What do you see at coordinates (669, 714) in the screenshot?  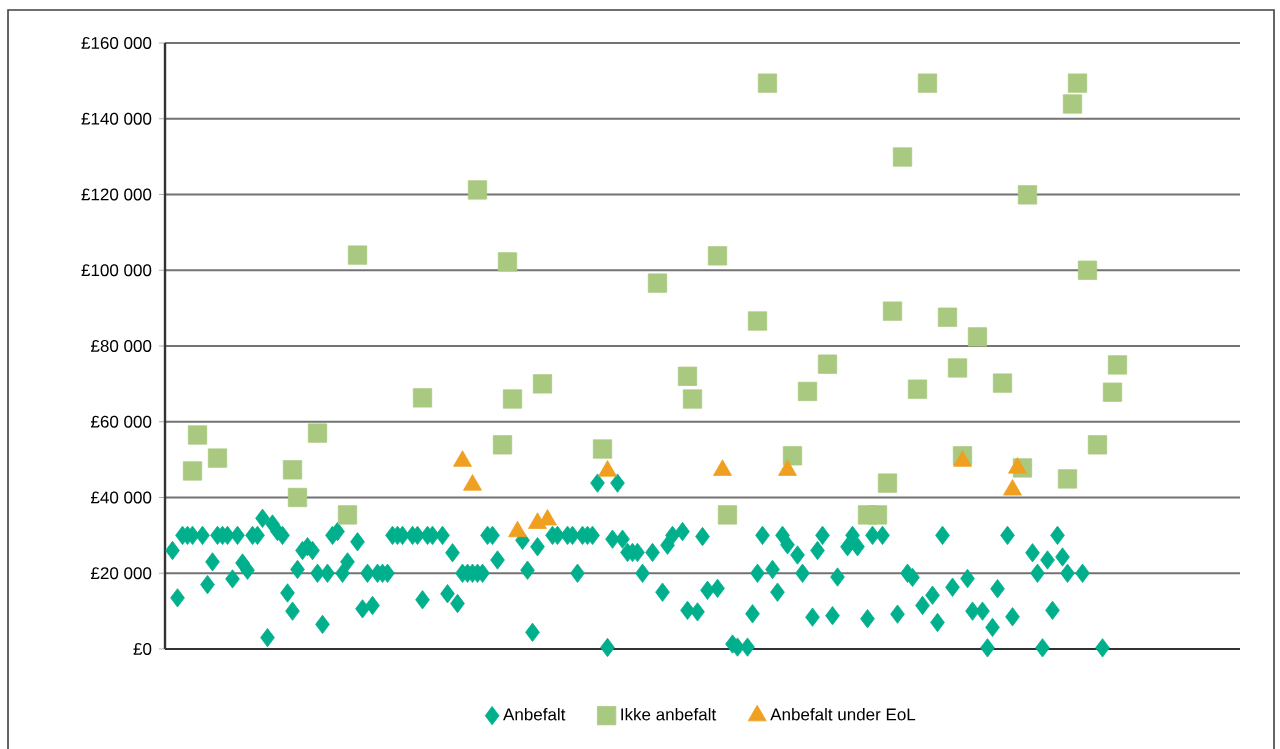 I see `legend-label: Ikke anbefalt` at bounding box center [669, 714].